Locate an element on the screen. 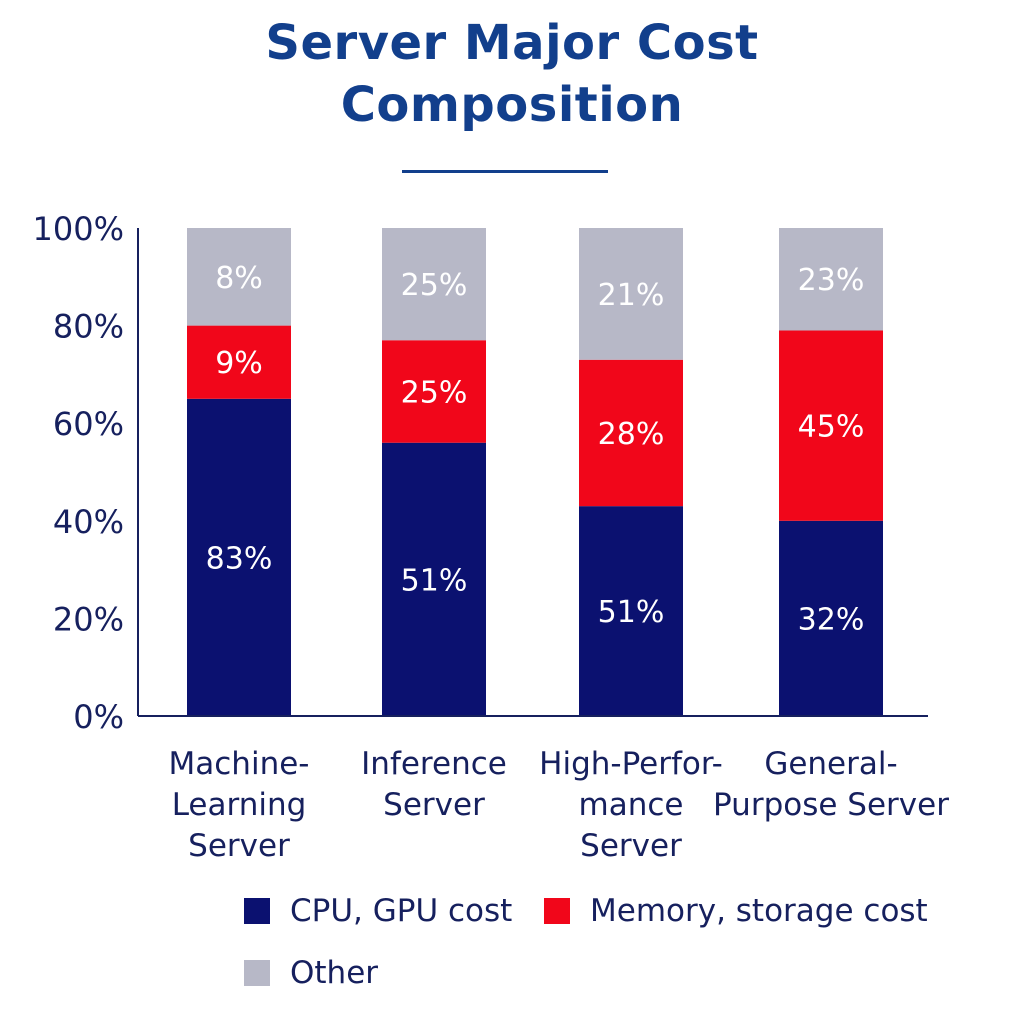  data-label-2-3: 23% is located at coordinates (831, 280).